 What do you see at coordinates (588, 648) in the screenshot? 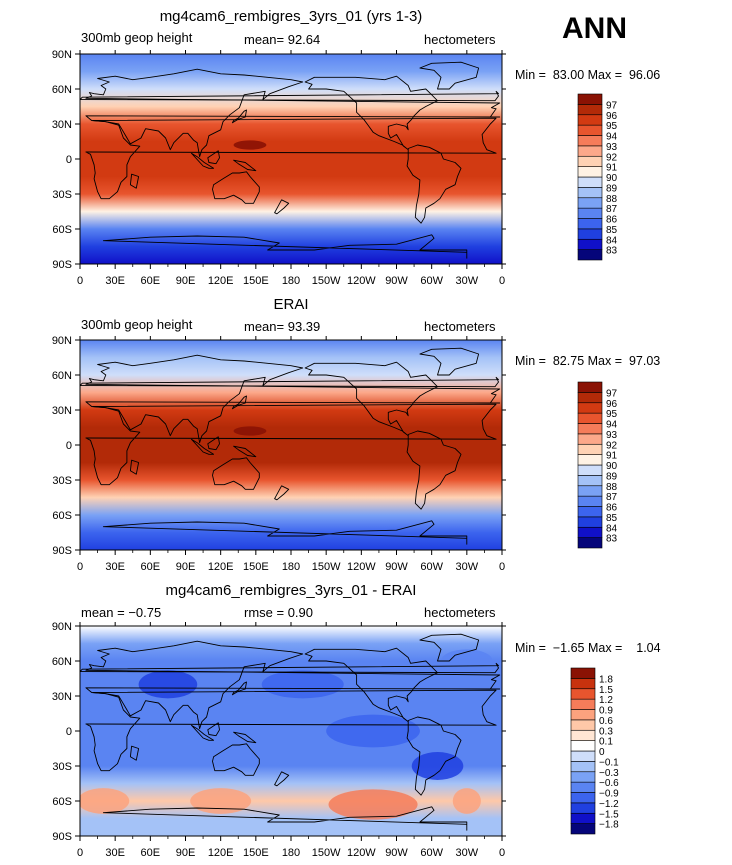
I see `panel-3-minmax: Min = −1.65 Max = 1.04` at bounding box center [588, 648].